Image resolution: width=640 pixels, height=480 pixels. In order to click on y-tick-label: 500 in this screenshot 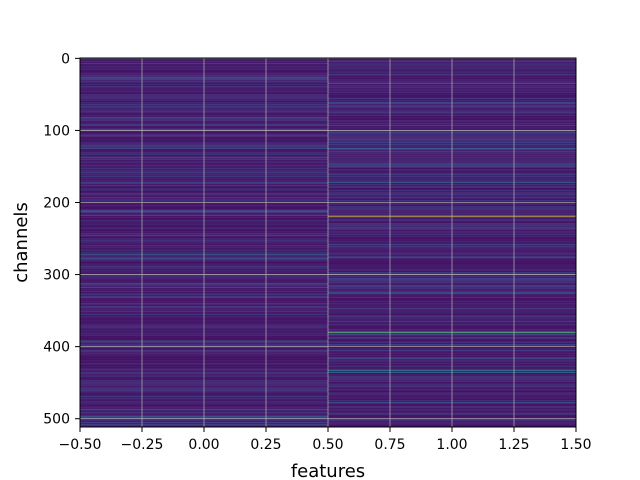, I will do `click(56, 420)`.